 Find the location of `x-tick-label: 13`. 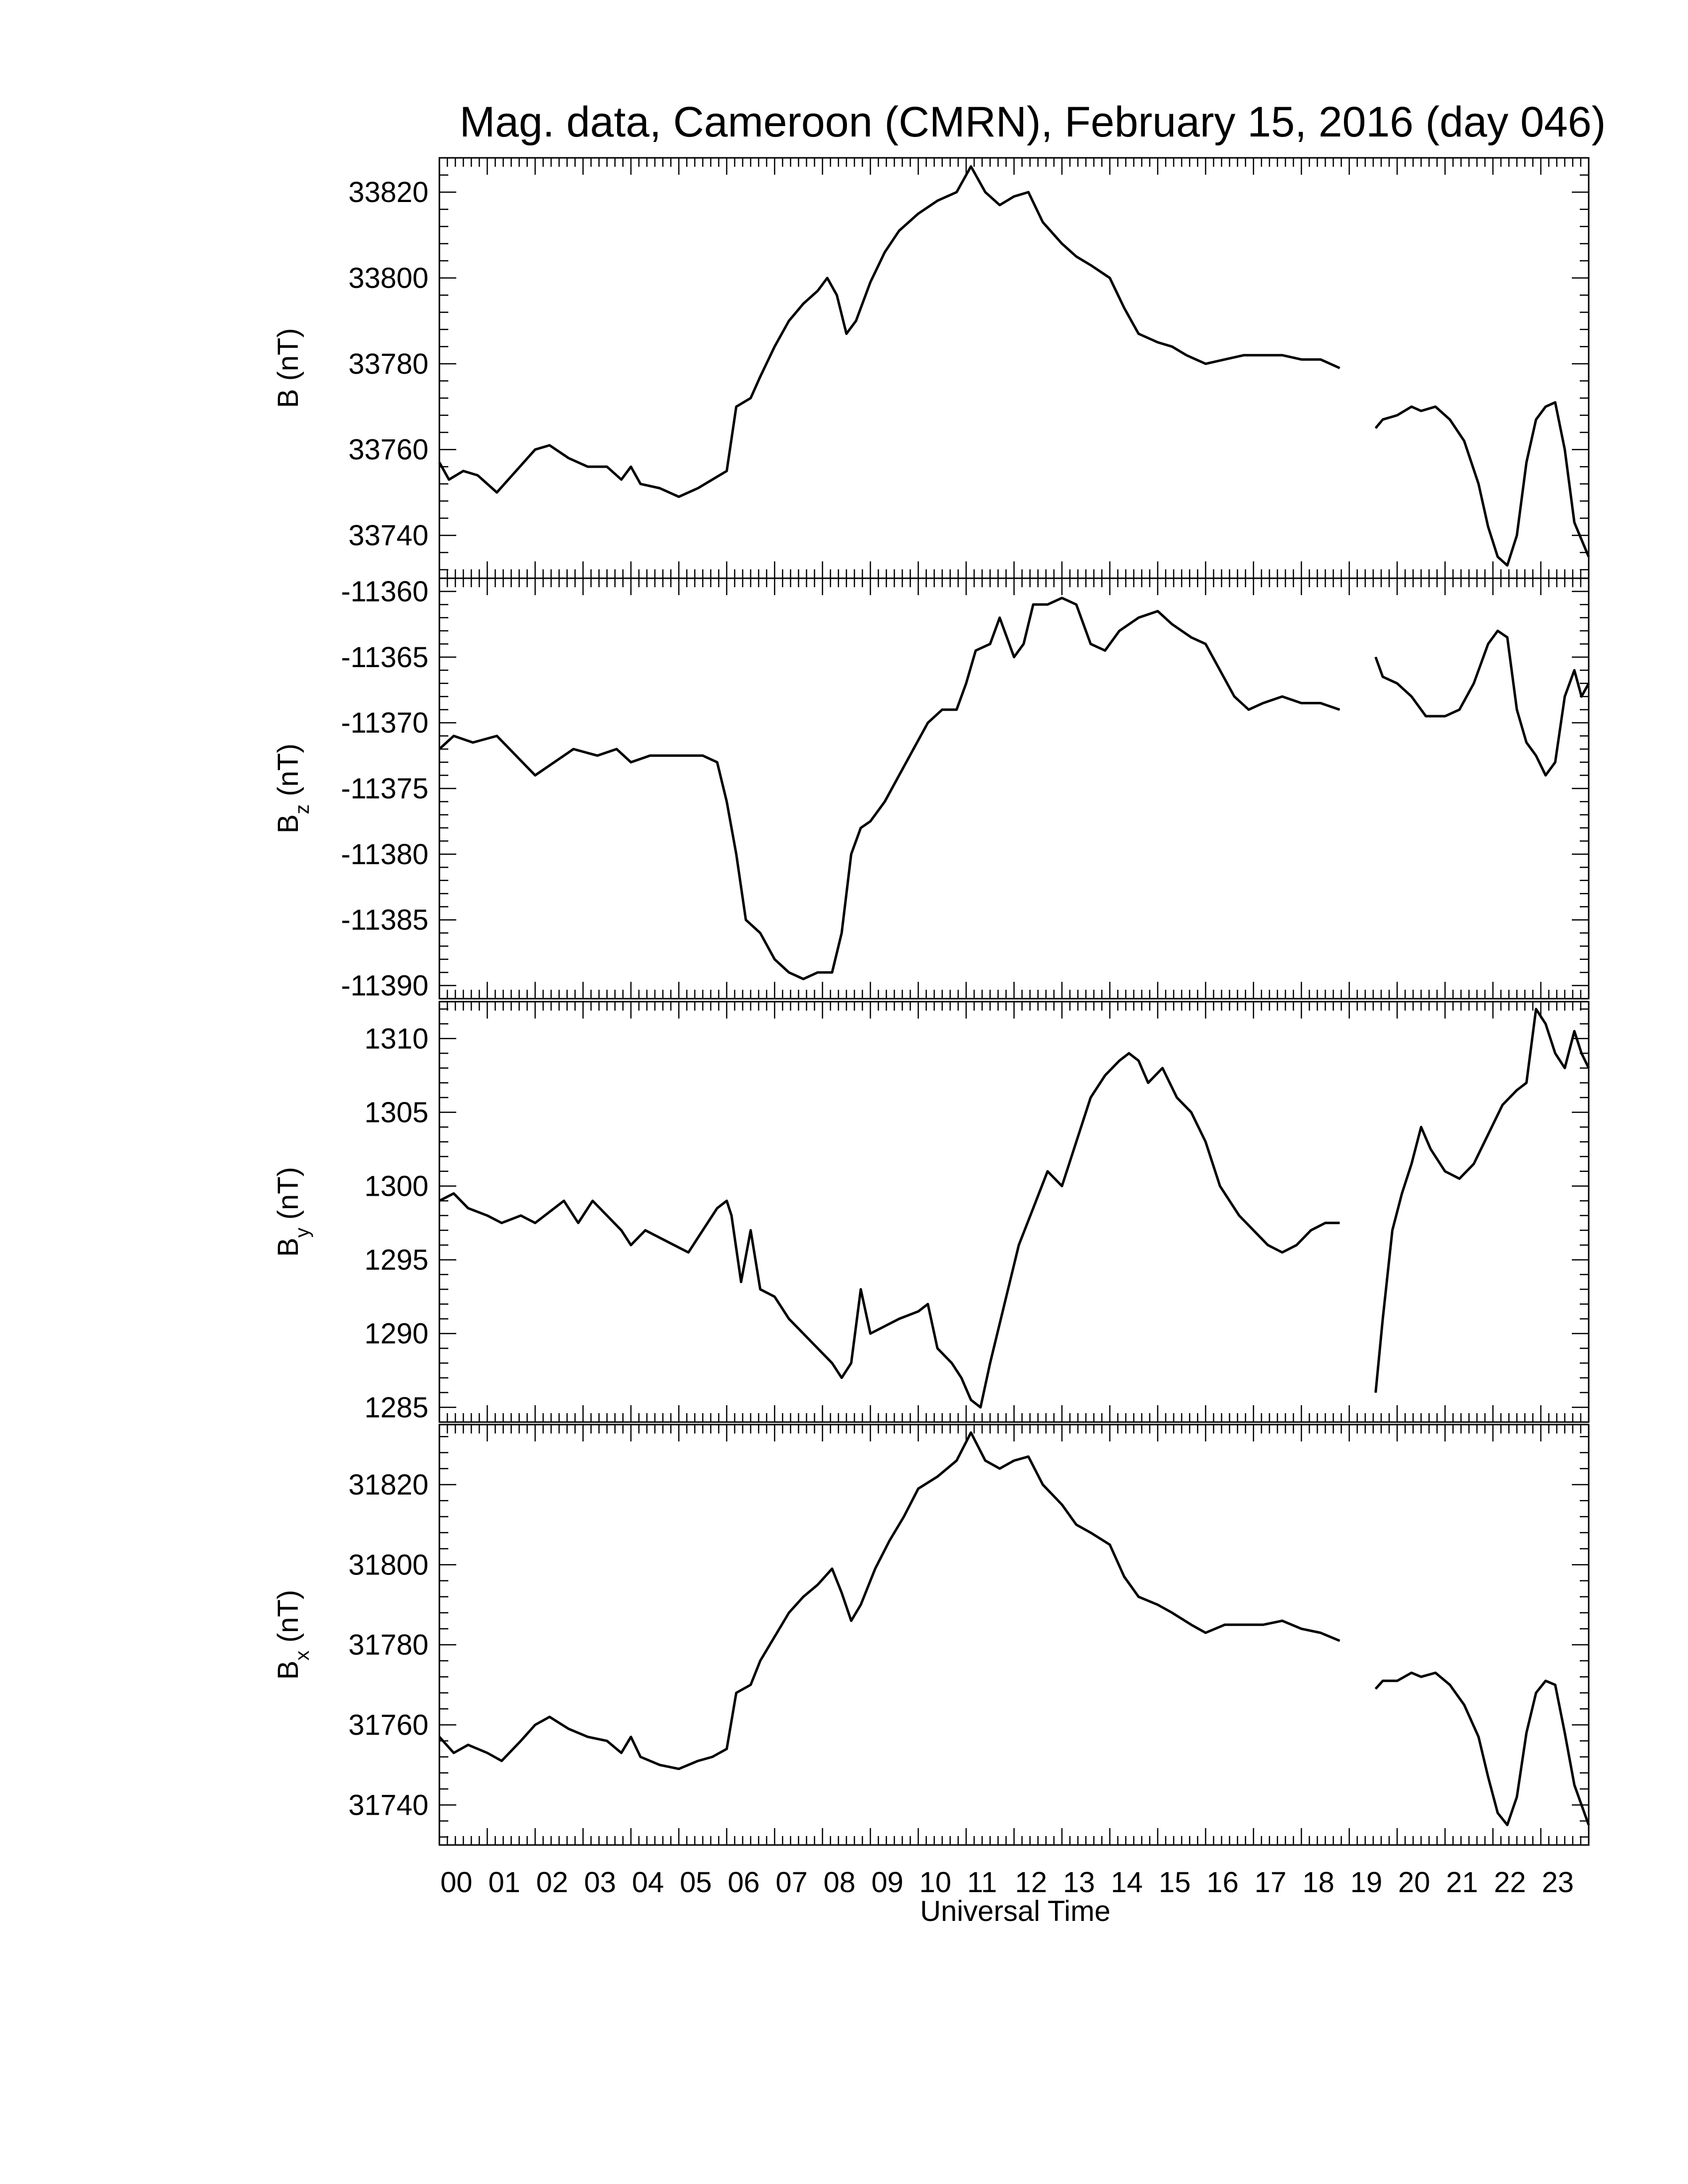

x-tick-label: 13 is located at coordinates (1079, 1882).